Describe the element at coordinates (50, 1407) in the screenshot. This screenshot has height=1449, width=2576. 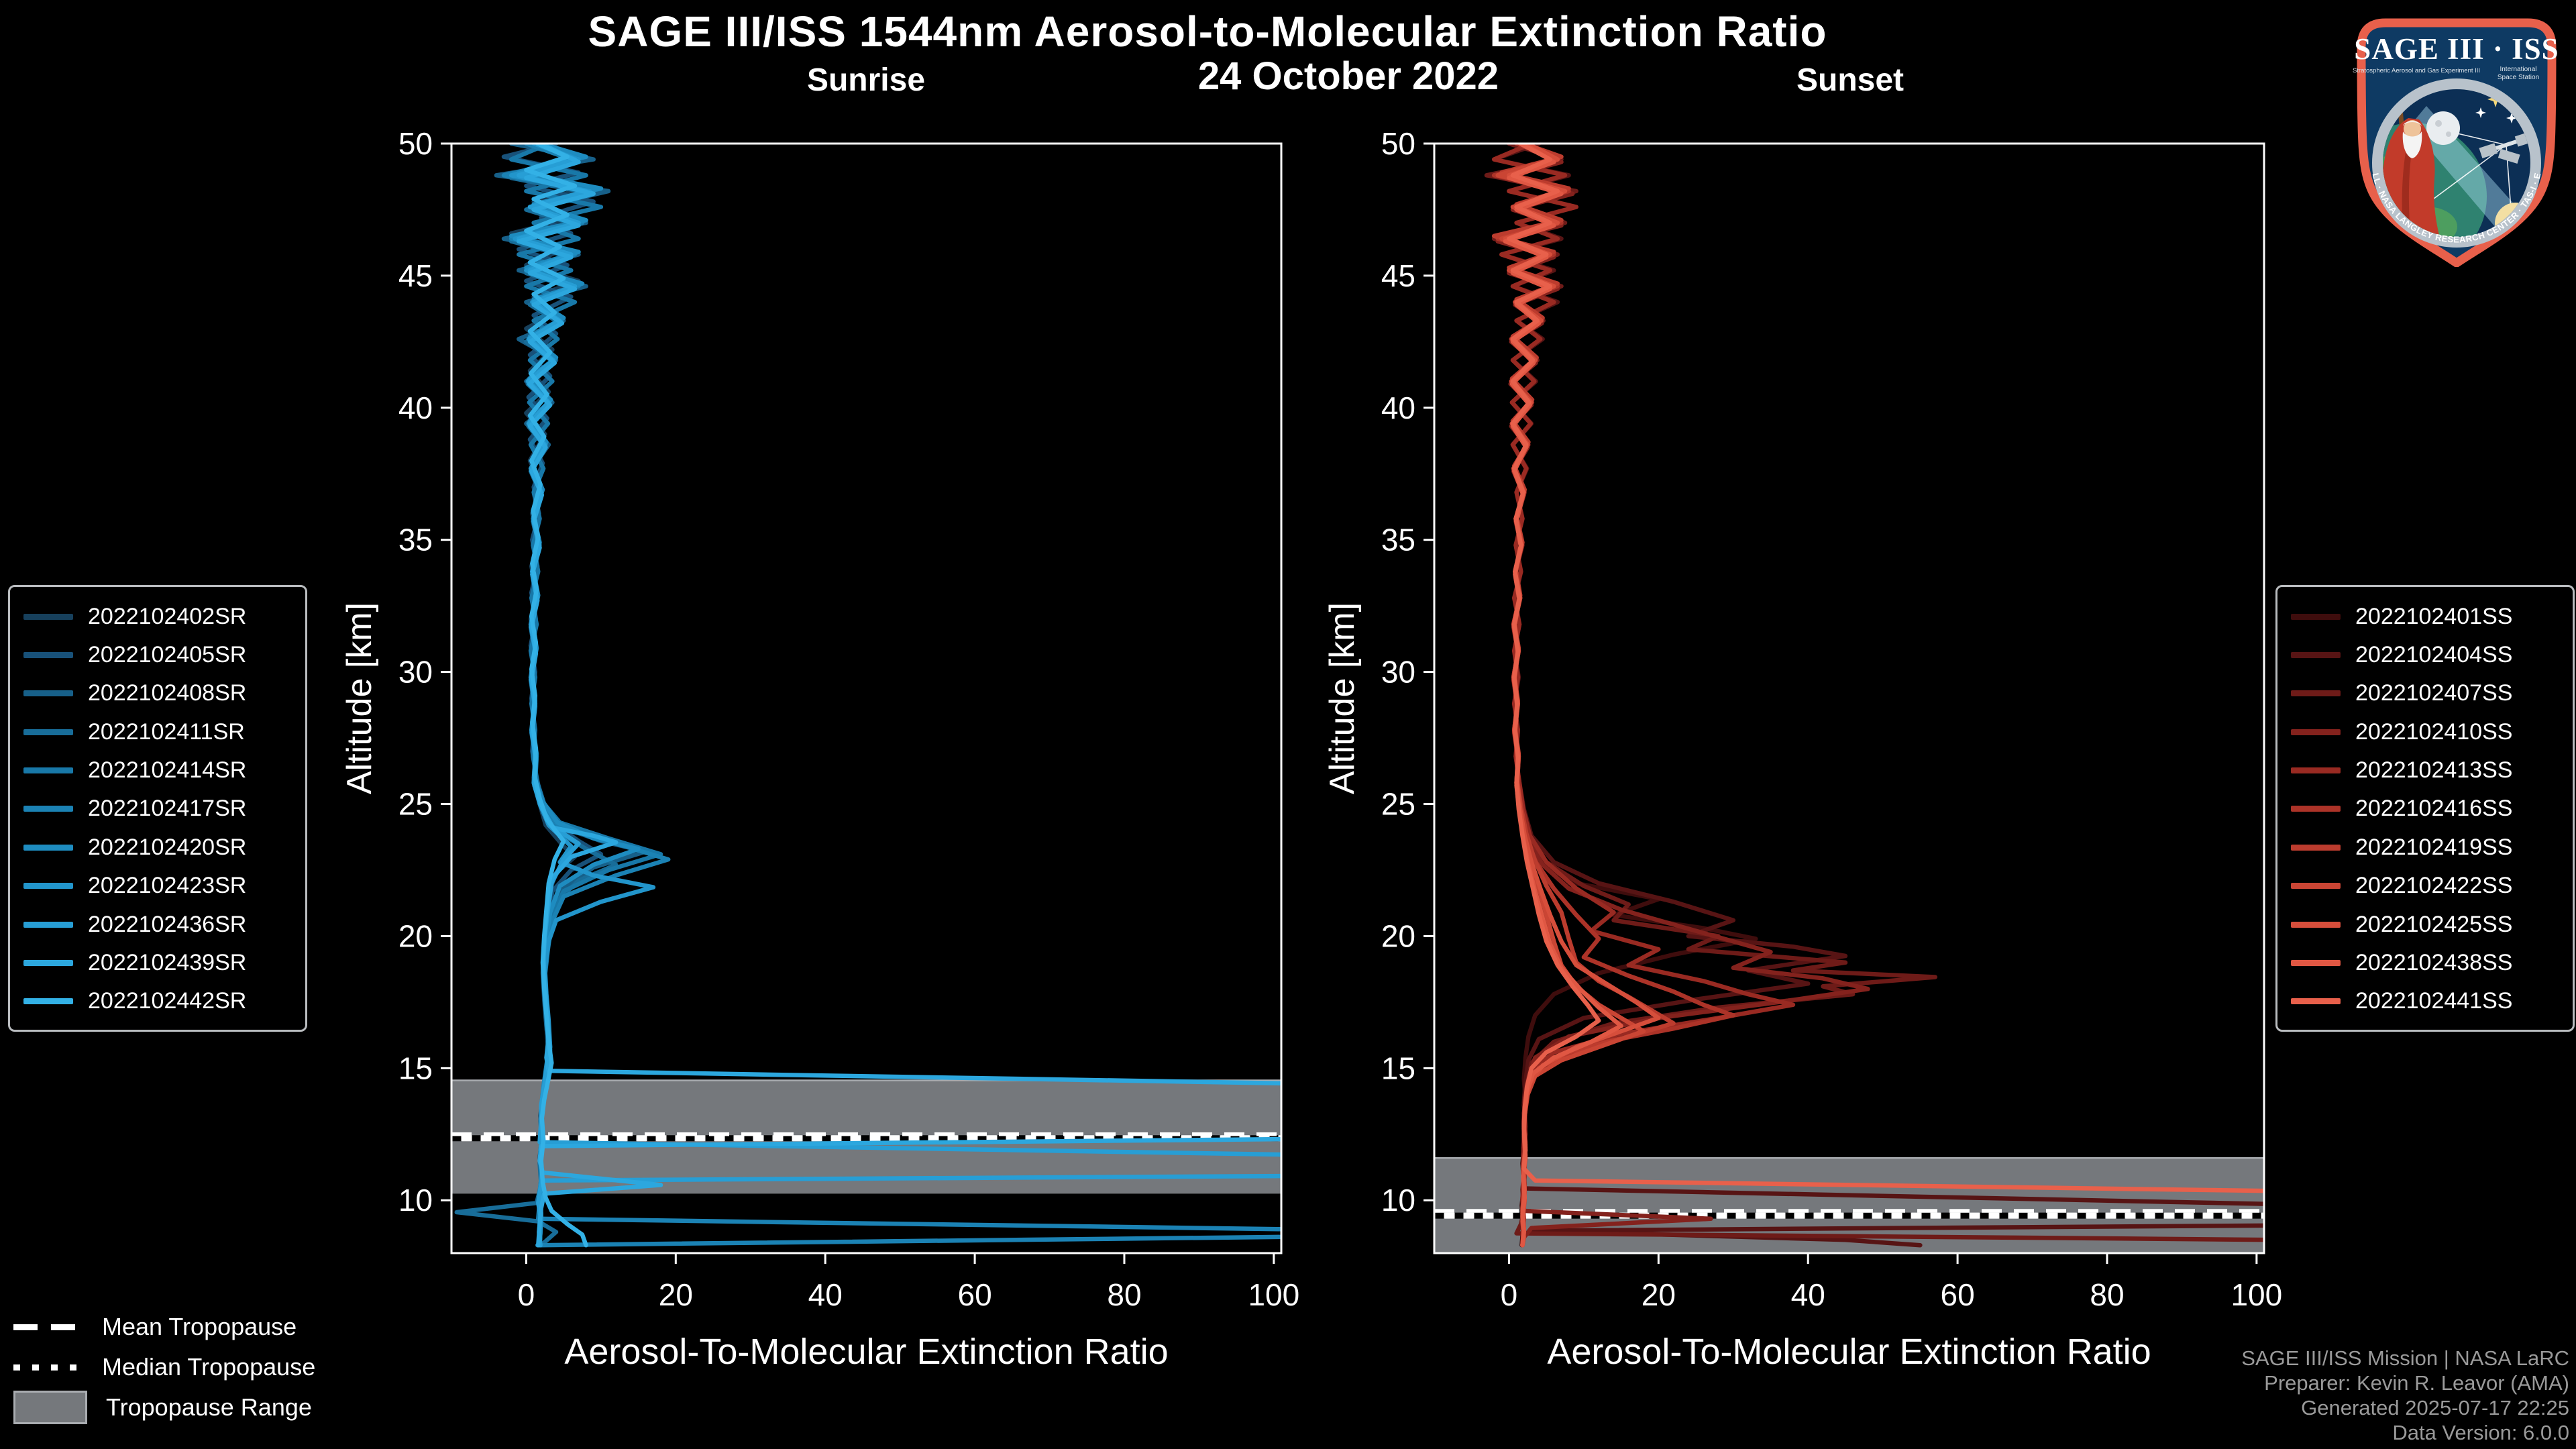
I see `range-box-swatch` at that location.